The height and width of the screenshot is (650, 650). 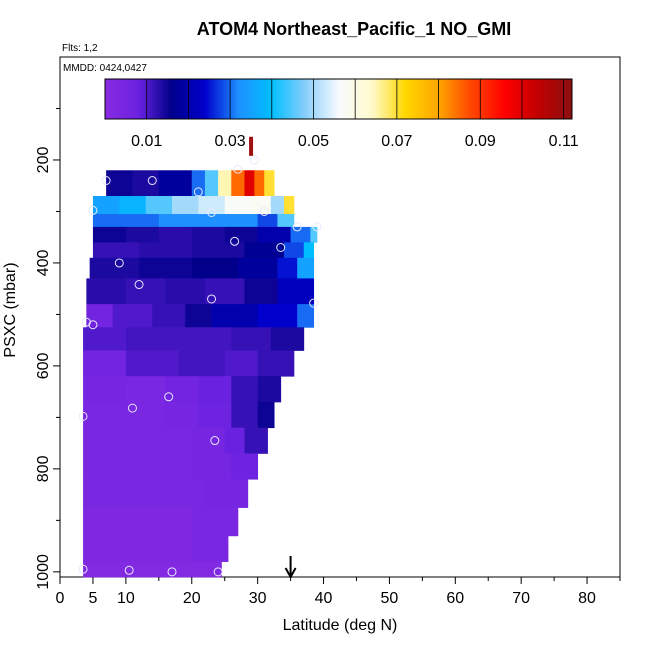 What do you see at coordinates (324, 598) in the screenshot?
I see `x-tick-label: 40` at bounding box center [324, 598].